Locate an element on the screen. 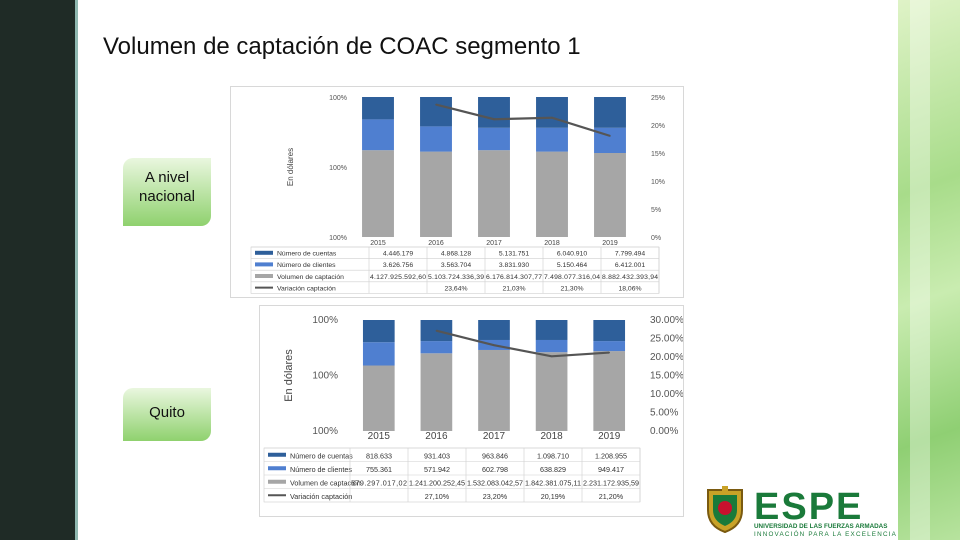 The height and width of the screenshot is (540, 960). table-cell: 5.103.724.336,39 is located at coordinates (456, 277).